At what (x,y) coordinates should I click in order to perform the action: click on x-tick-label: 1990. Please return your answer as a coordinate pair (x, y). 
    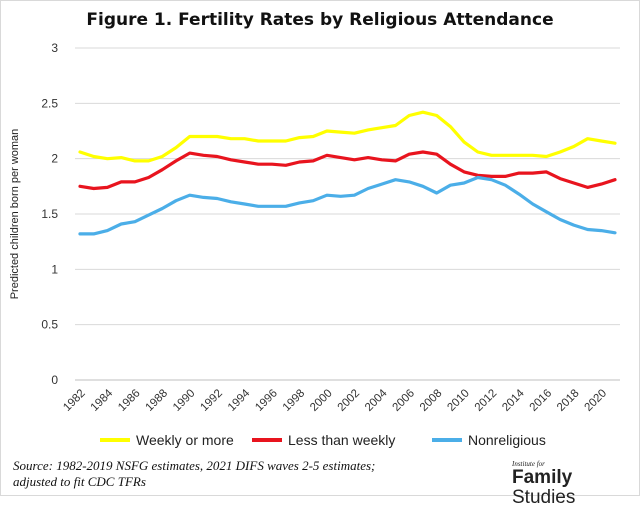
    Looking at the image, I should click on (184, 400).